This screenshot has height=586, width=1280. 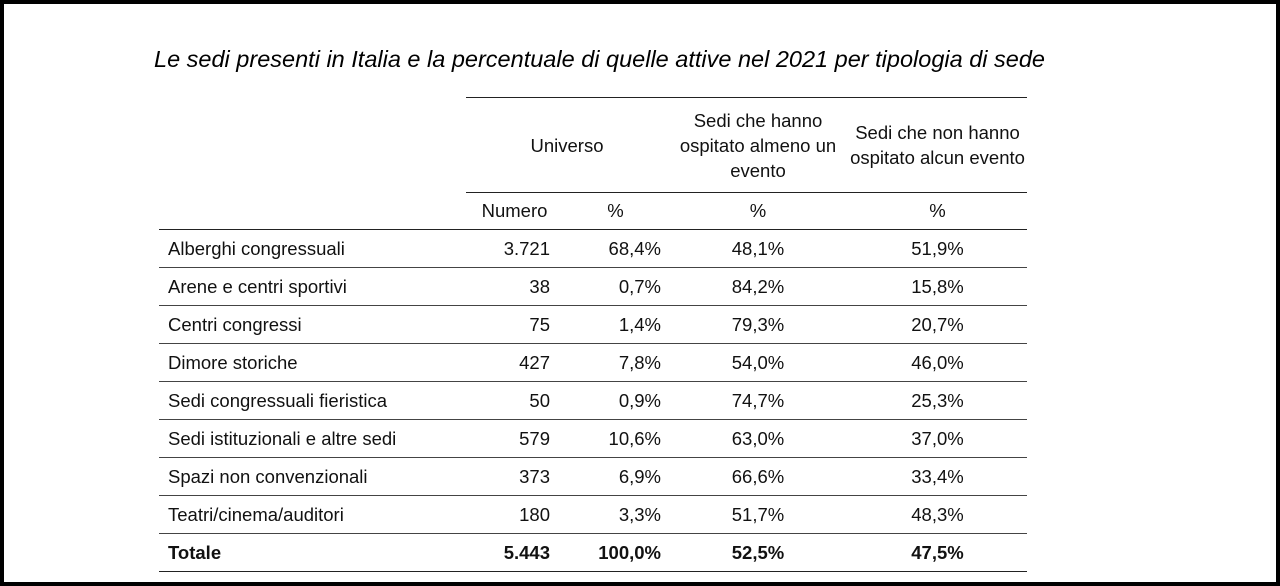 I want to click on cell-pct-universo: 7,8%, so click(x=615, y=362).